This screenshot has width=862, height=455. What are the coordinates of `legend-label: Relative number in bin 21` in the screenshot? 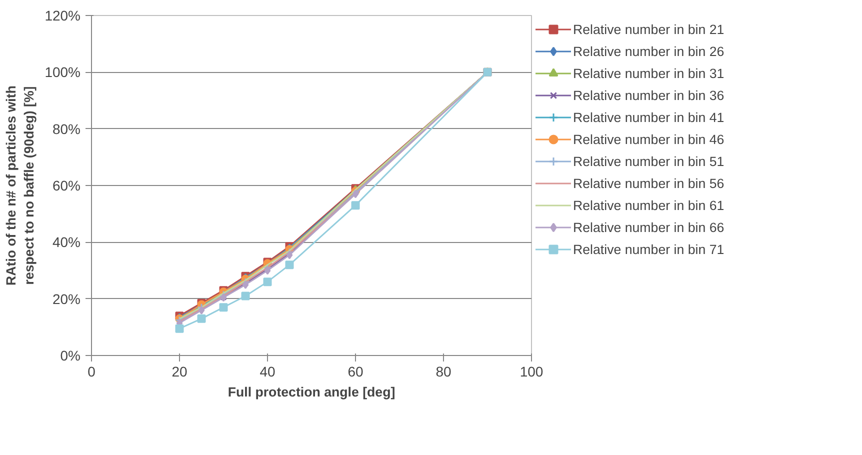 It's located at (648, 29).